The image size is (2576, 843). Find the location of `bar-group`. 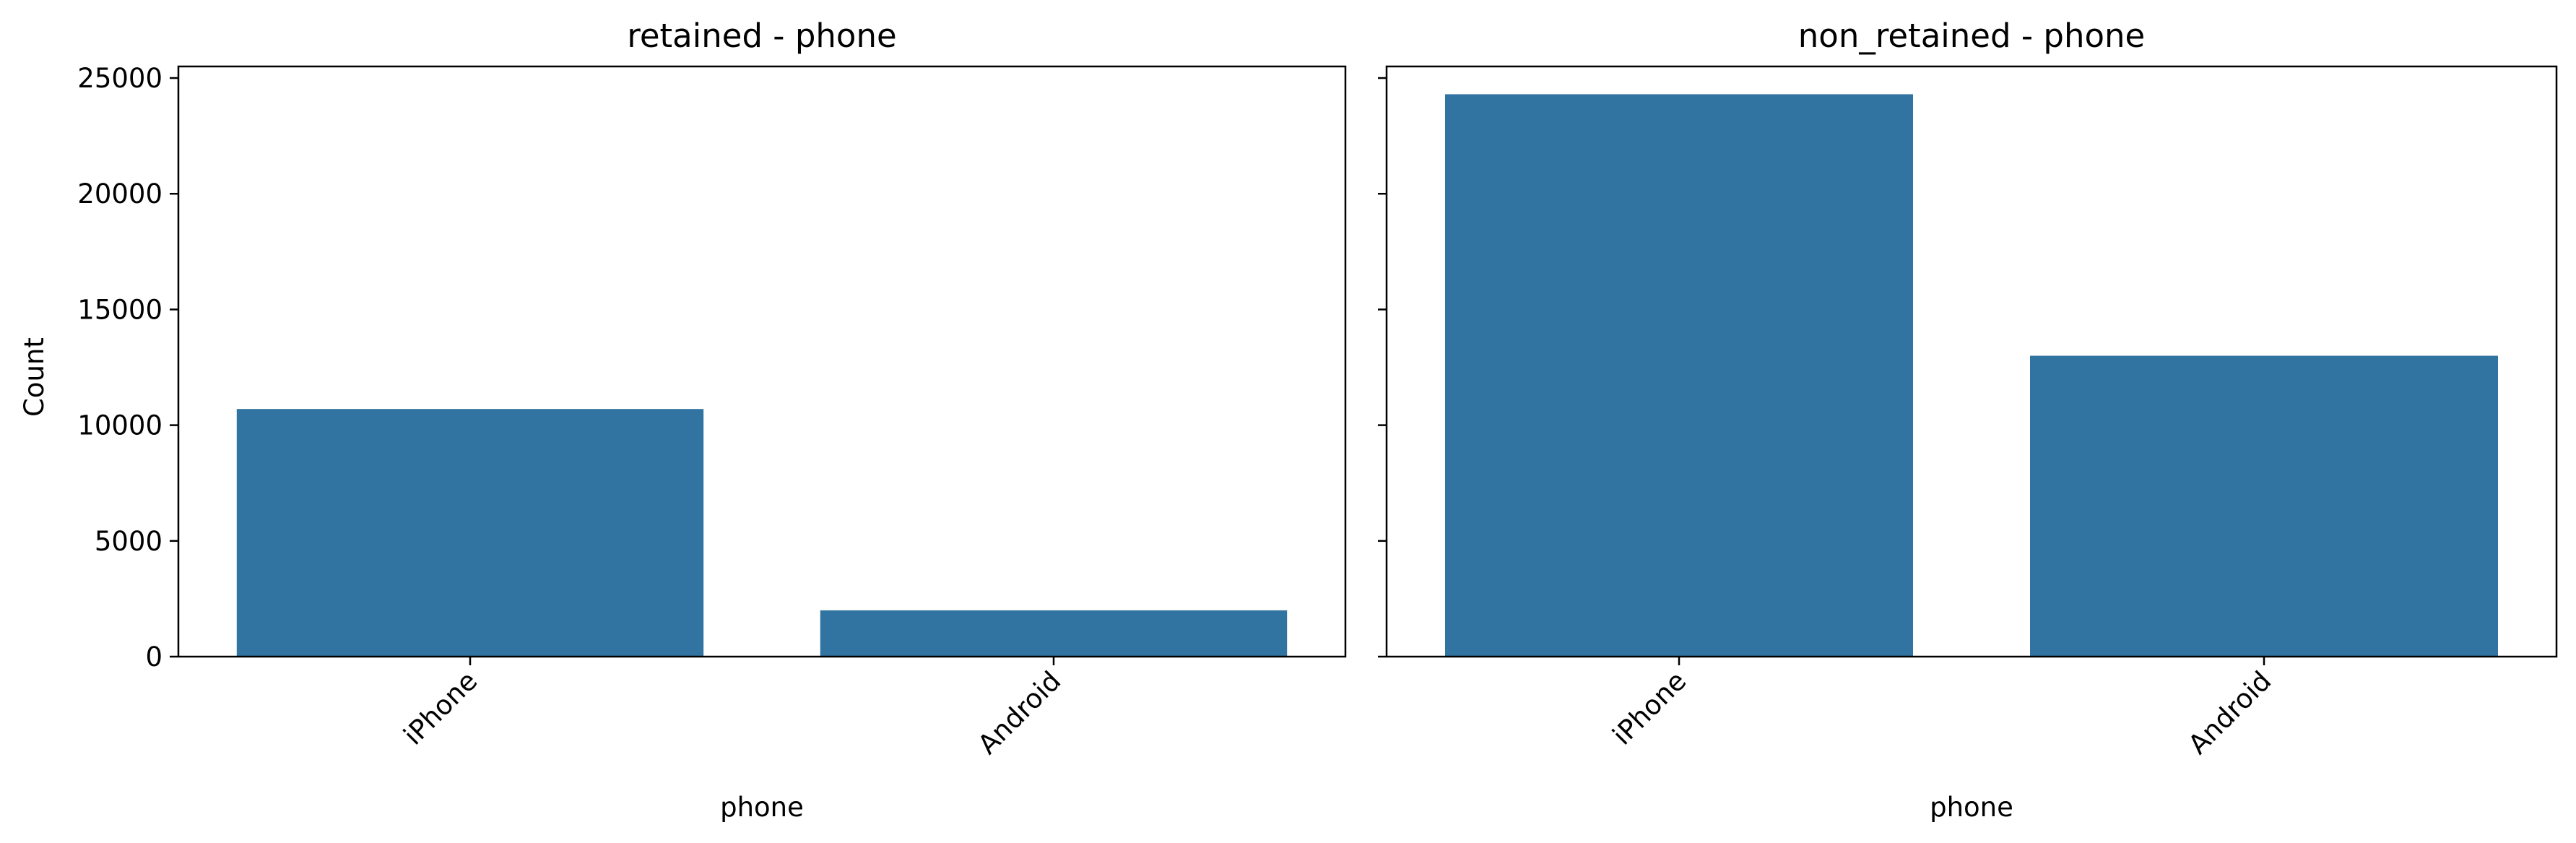

bar-group is located at coordinates (762, 533).